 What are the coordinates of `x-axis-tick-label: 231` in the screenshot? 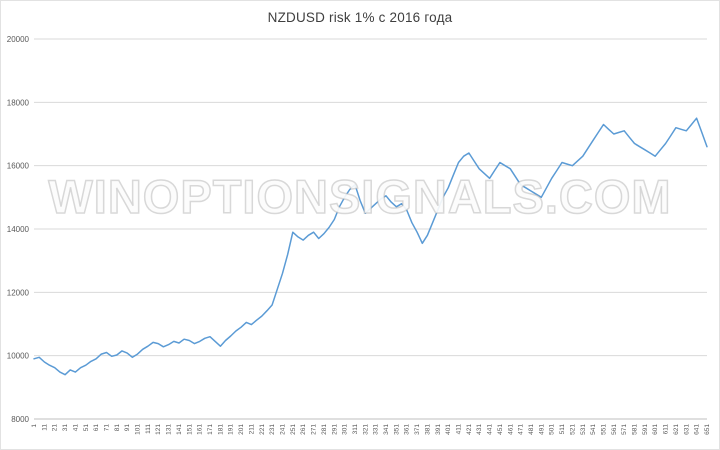 It's located at (272, 429).